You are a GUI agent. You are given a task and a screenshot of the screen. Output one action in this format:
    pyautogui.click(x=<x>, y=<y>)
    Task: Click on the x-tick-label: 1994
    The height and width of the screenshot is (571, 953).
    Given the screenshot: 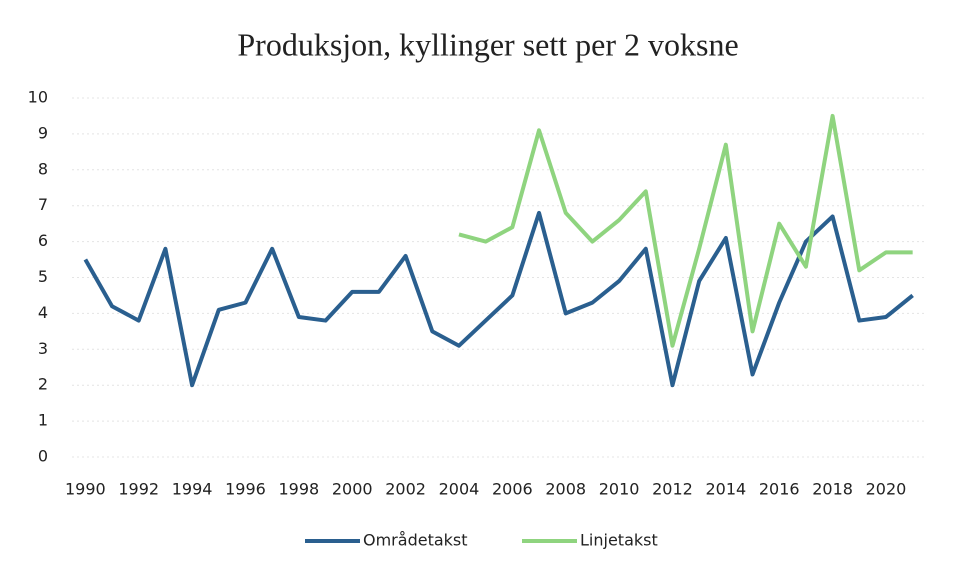 What is the action you would take?
    pyautogui.click(x=192, y=489)
    